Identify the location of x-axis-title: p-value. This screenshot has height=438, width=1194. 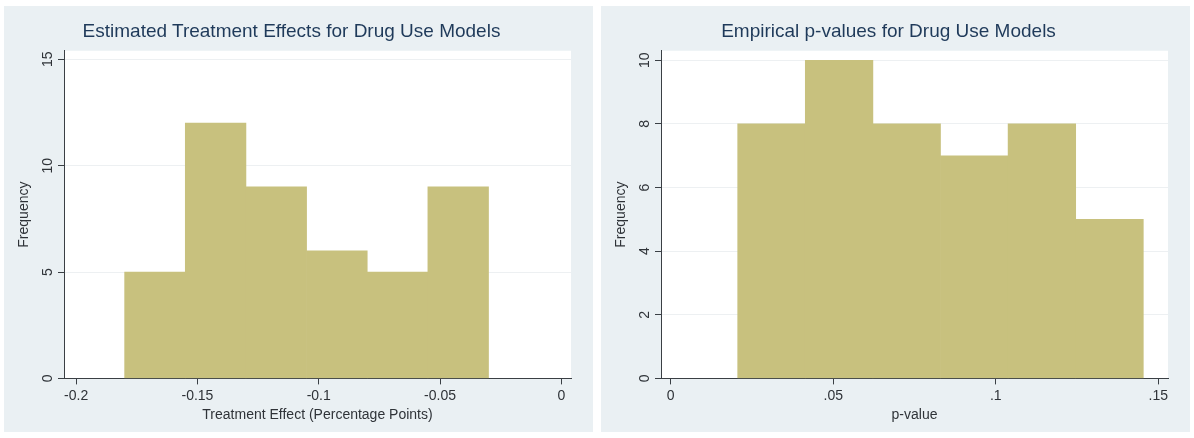
(914, 414).